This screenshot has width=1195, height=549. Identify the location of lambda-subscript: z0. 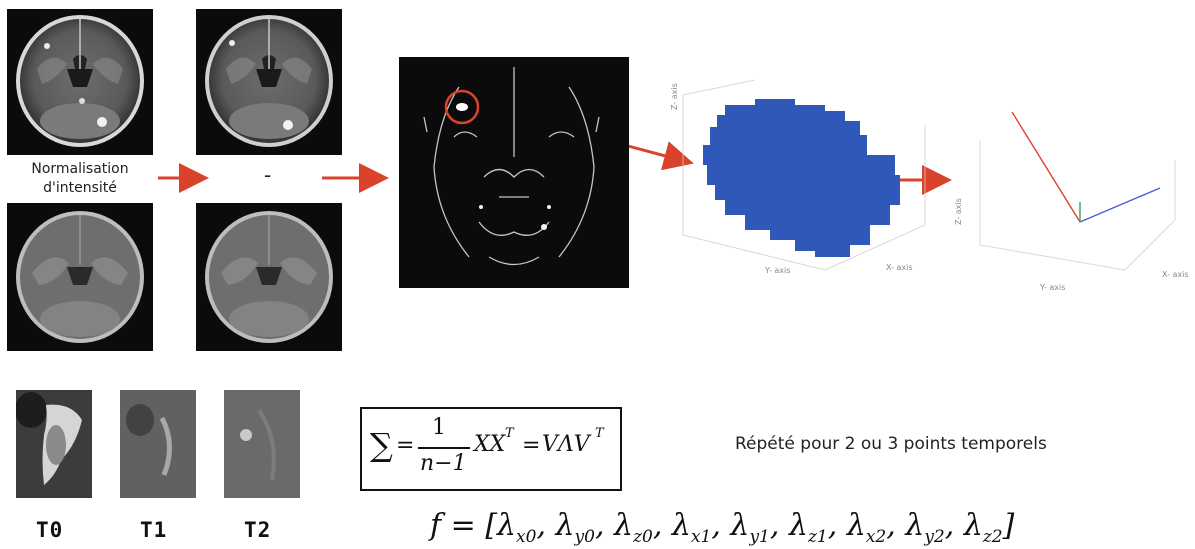
(643, 537).